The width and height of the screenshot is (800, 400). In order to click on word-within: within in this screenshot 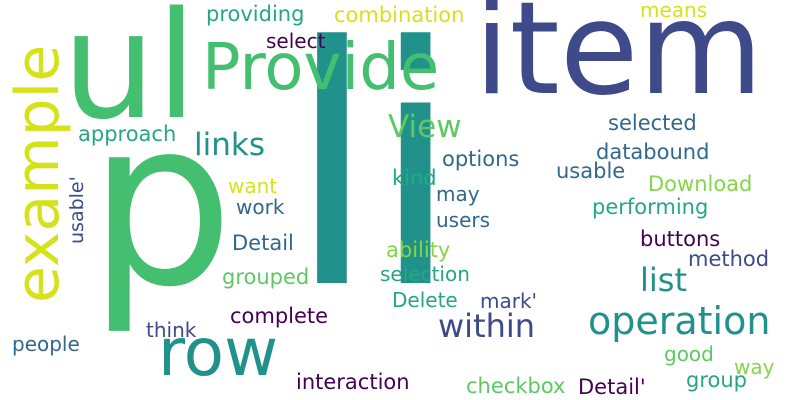, I will do `click(487, 326)`.